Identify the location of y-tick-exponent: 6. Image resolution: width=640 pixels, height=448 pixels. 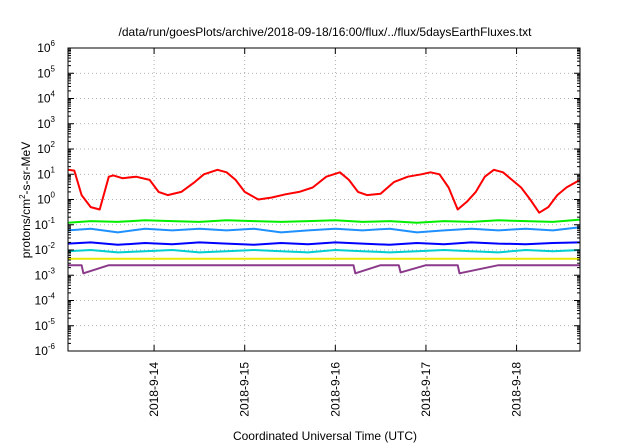
(53, 43).